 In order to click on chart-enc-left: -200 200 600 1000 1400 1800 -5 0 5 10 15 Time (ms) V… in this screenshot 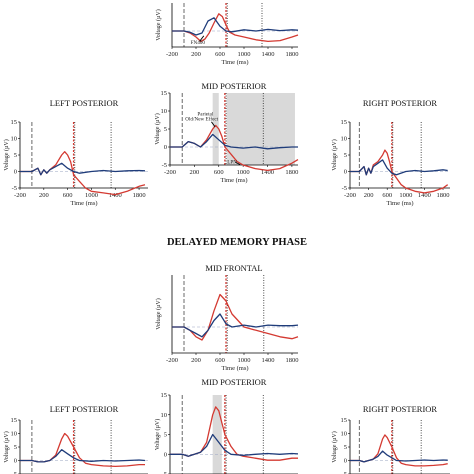, I will do `click(75, 152)`.